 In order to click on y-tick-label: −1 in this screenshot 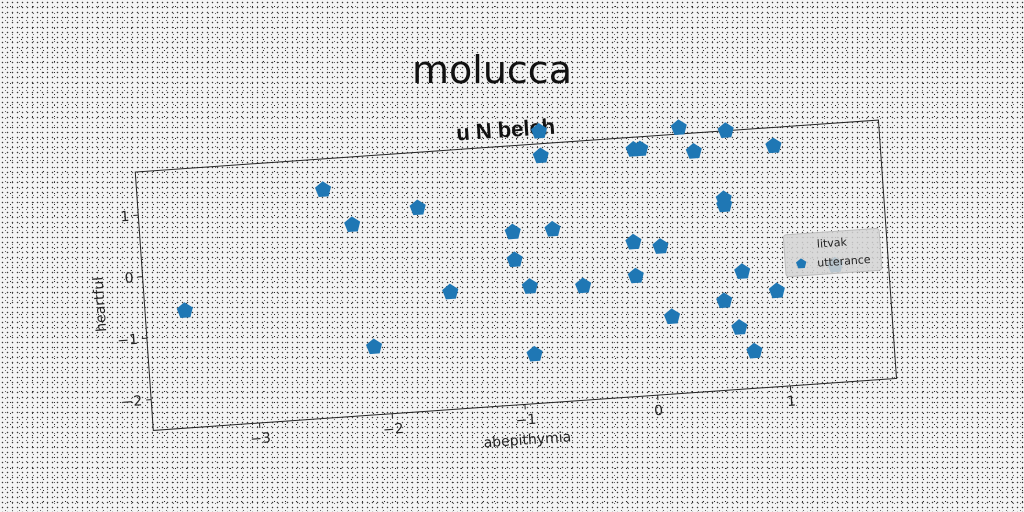, I will do `click(128, 340)`.